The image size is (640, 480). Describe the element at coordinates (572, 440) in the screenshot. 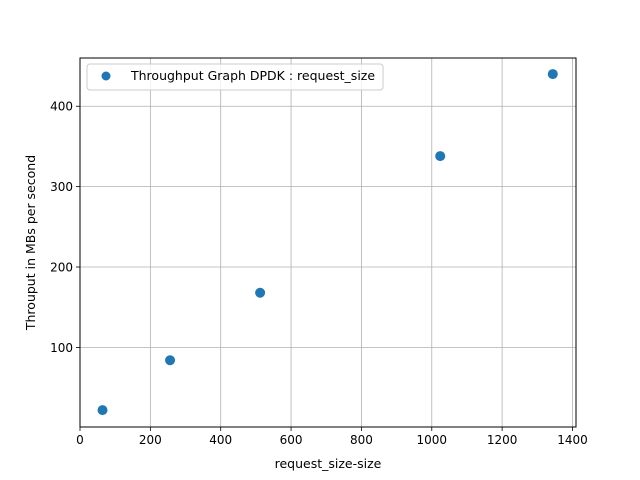

I see `x-tick-label: 1400` at that location.